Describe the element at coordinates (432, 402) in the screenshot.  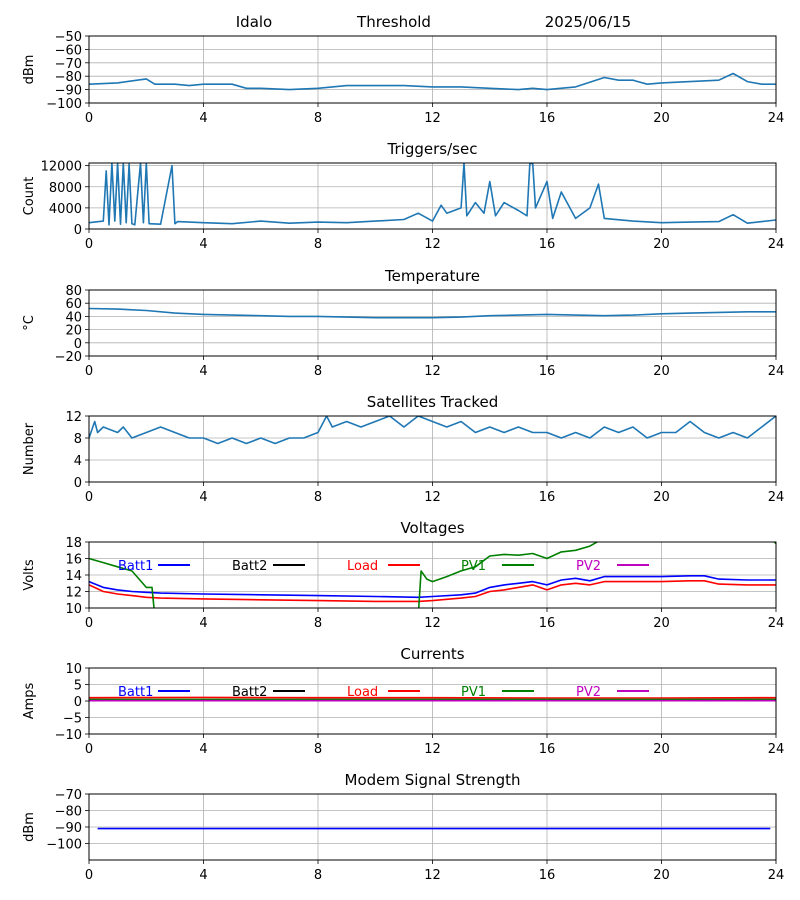
I see `chart-title: Satellites Tracked` at that location.